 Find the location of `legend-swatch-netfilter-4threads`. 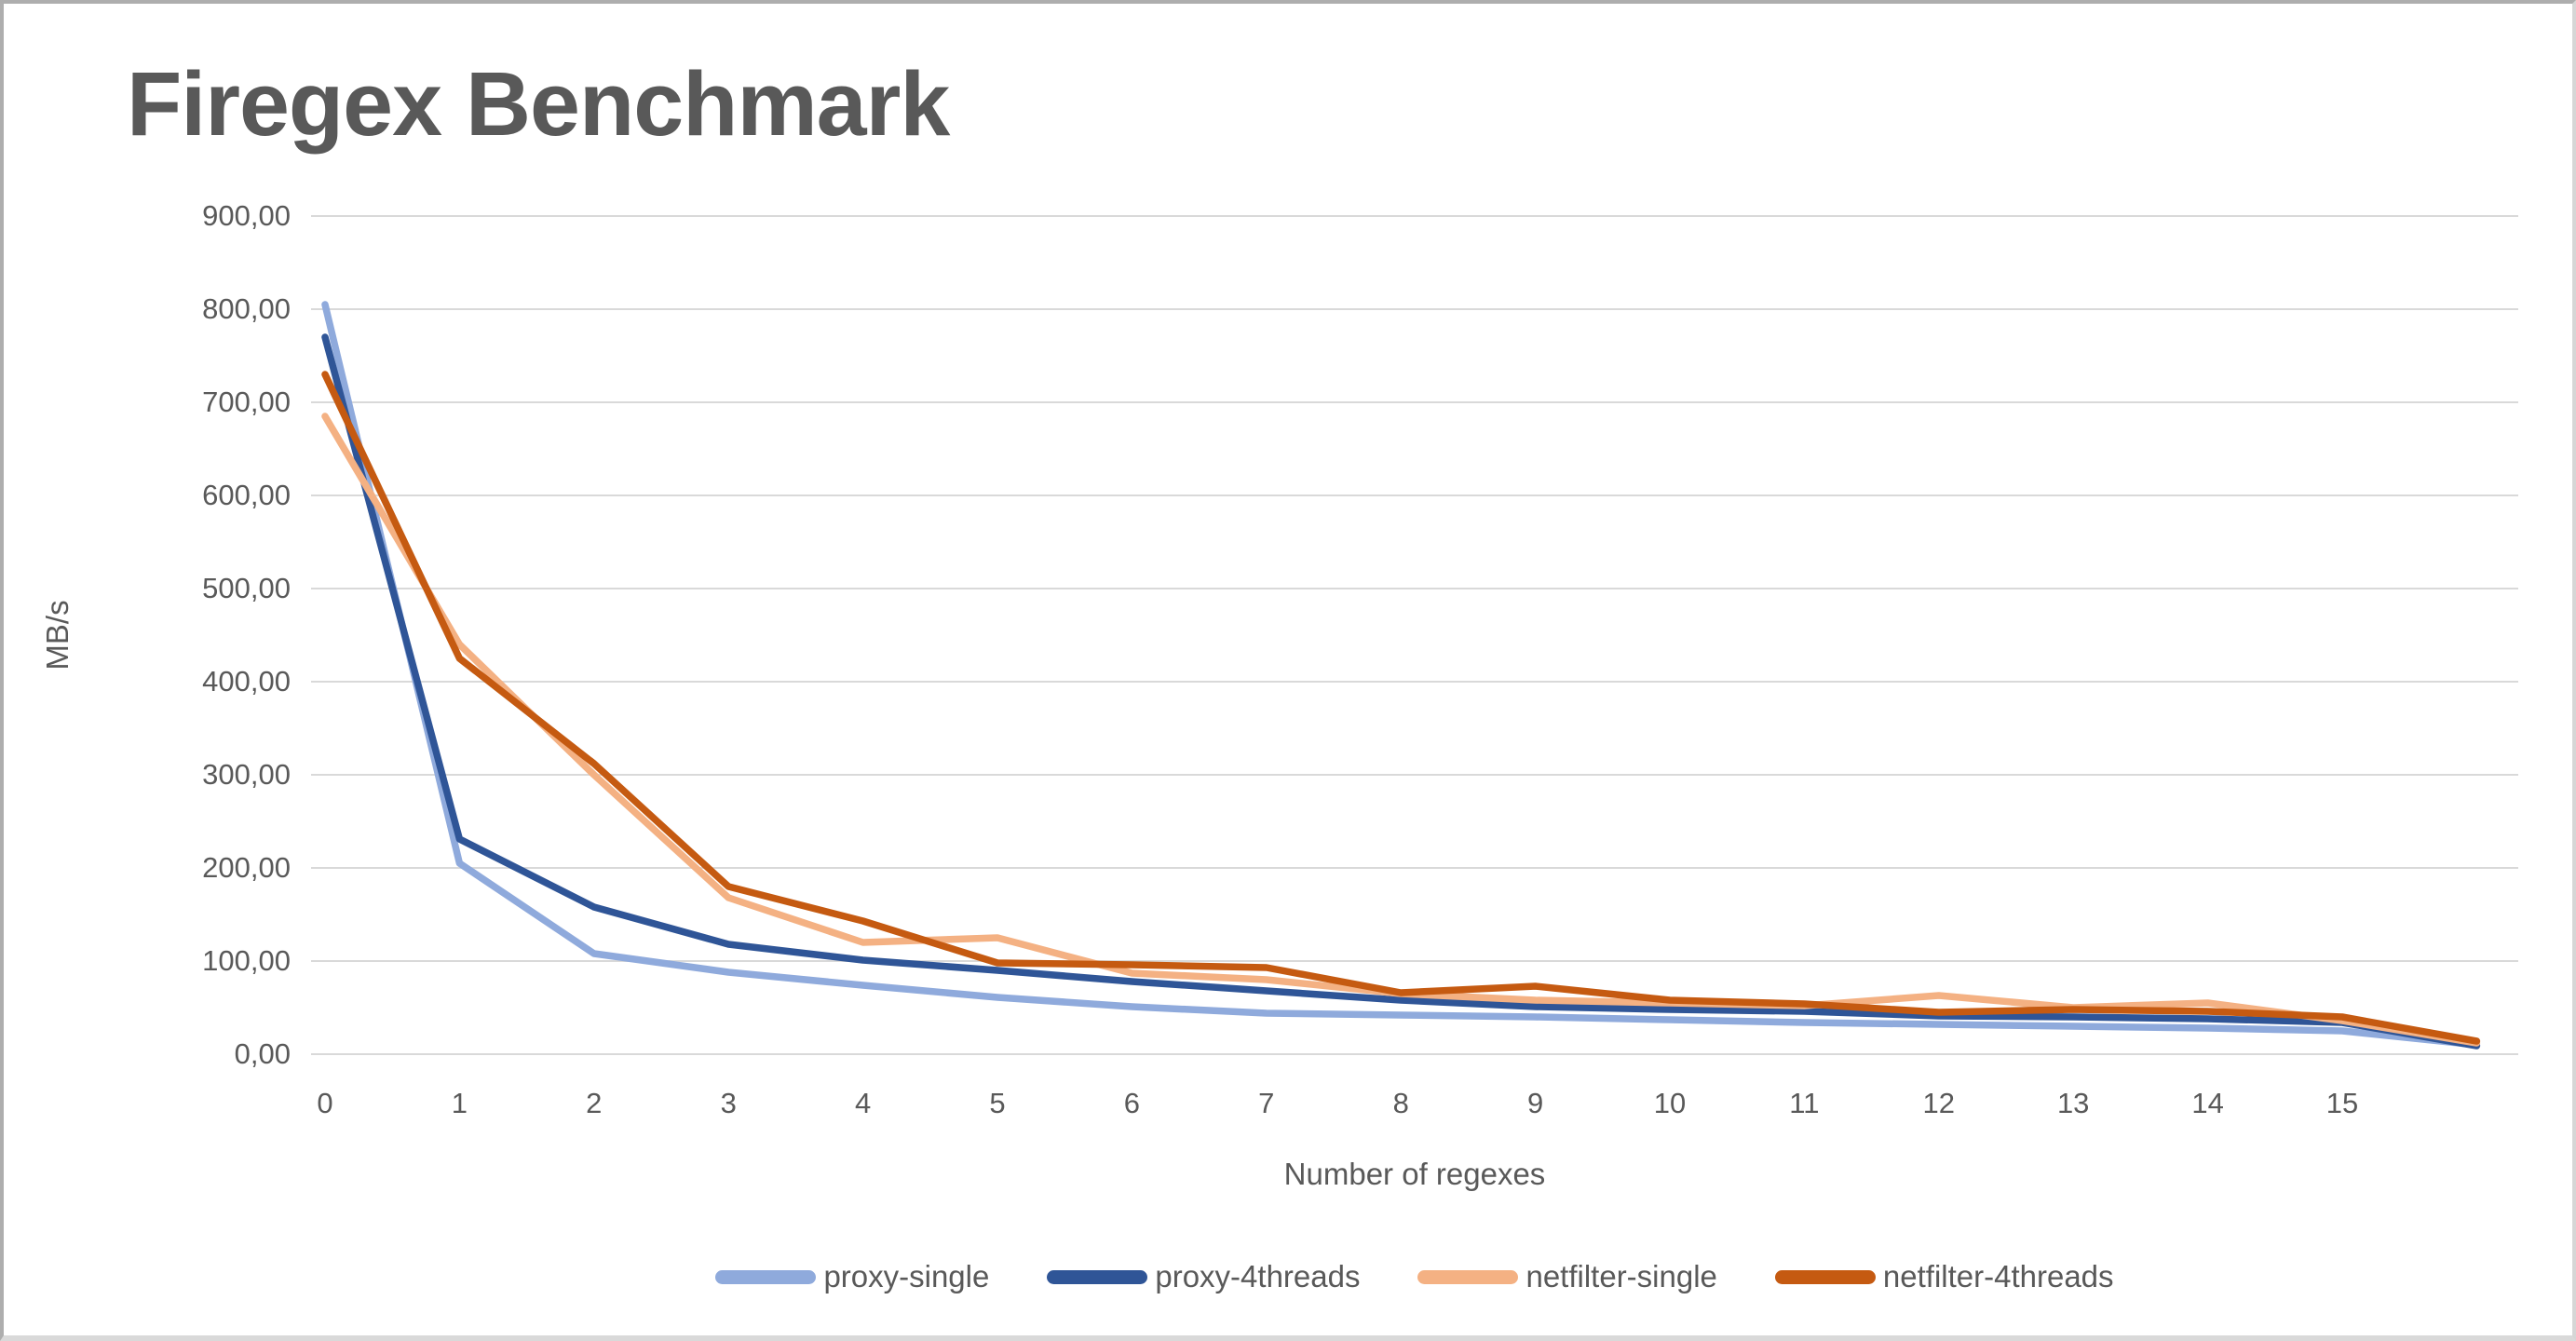

legend-swatch-netfilter-4threads is located at coordinates (1825, 1277).